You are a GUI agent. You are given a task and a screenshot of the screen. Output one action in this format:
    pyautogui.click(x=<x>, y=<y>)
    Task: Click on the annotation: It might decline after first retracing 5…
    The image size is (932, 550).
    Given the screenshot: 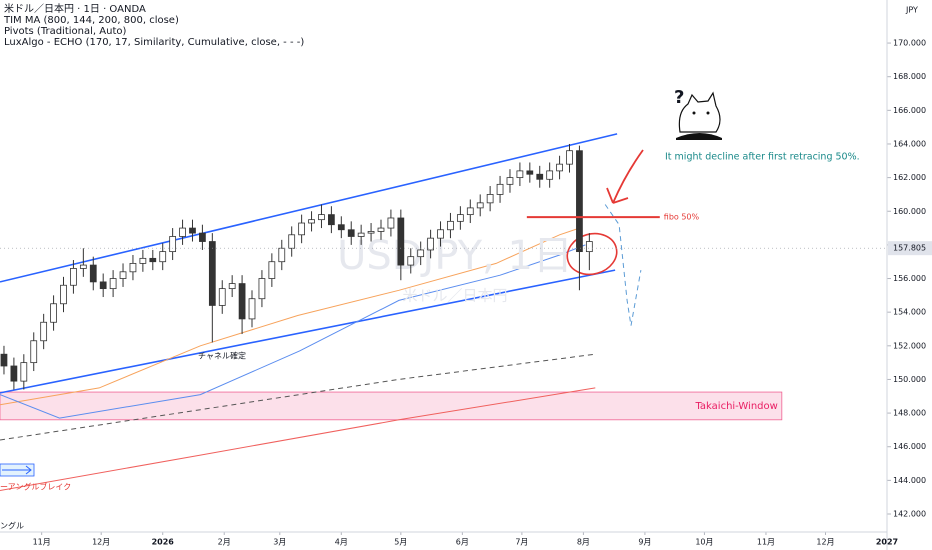 What is the action you would take?
    pyautogui.click(x=762, y=157)
    